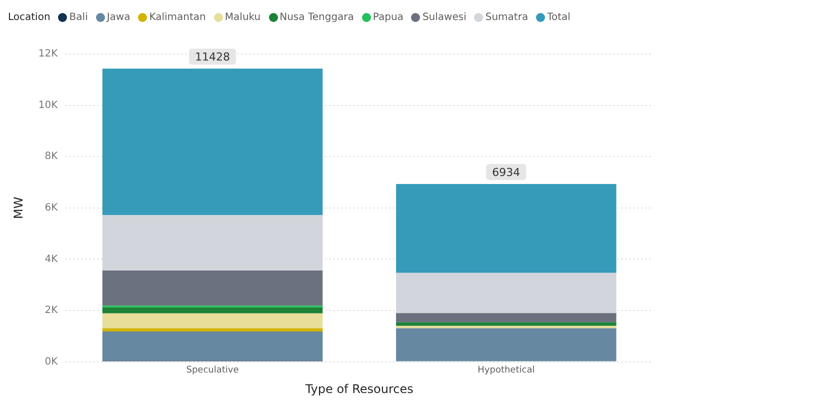  Describe the element at coordinates (212, 57) in the screenshot. I see `total-label: 11428` at that location.